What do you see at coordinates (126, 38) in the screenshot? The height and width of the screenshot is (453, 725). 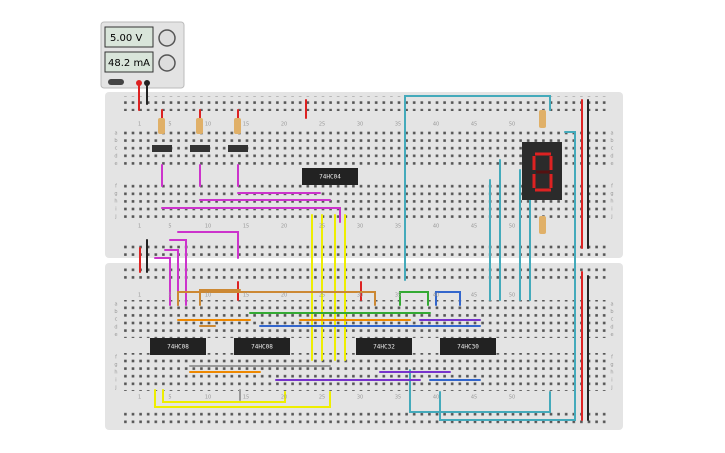 I see `voltage-display: 5.00 V` at bounding box center [126, 38].